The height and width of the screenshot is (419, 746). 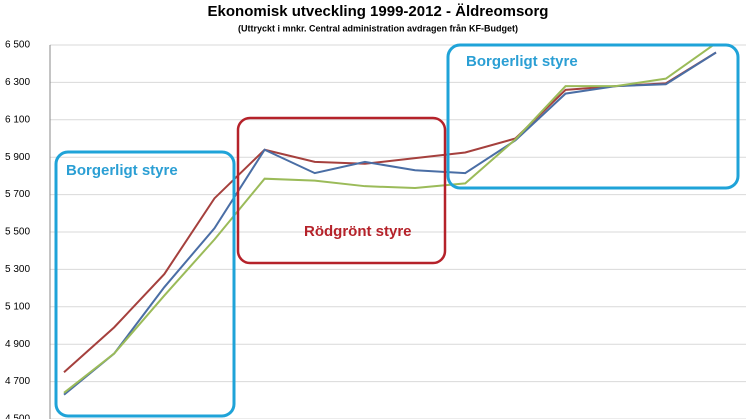 What do you see at coordinates (17, 344) in the screenshot?
I see `y-tick-label: 4 900` at bounding box center [17, 344].